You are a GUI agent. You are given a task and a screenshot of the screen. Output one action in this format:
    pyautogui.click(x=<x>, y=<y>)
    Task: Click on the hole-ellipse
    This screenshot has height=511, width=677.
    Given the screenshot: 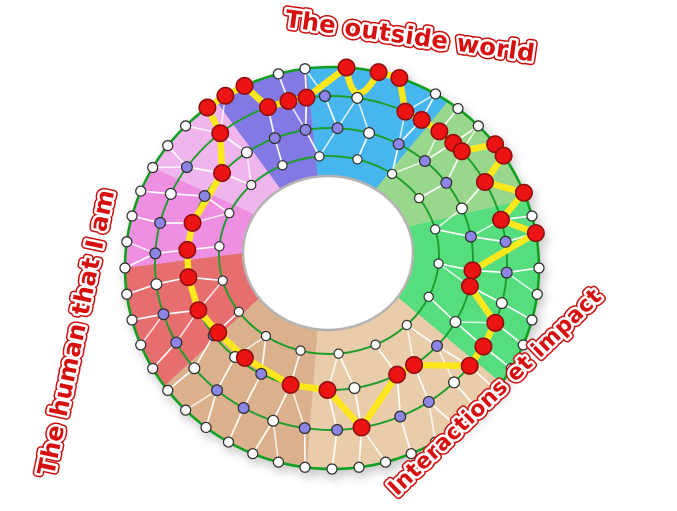 What is the action you would take?
    pyautogui.click(x=328, y=253)
    